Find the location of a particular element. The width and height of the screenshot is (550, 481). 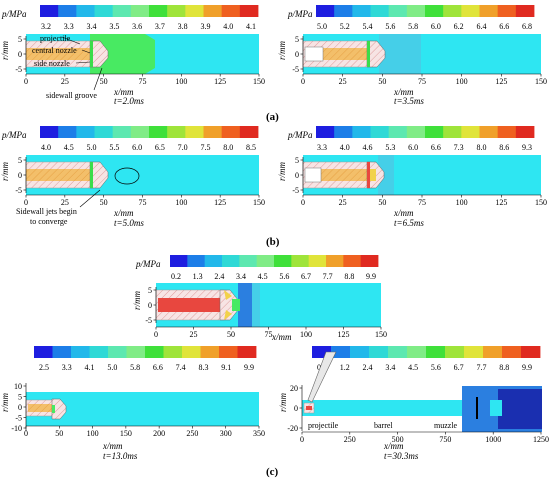

sidewall-groove-mark is located at coordinates (368, 54).